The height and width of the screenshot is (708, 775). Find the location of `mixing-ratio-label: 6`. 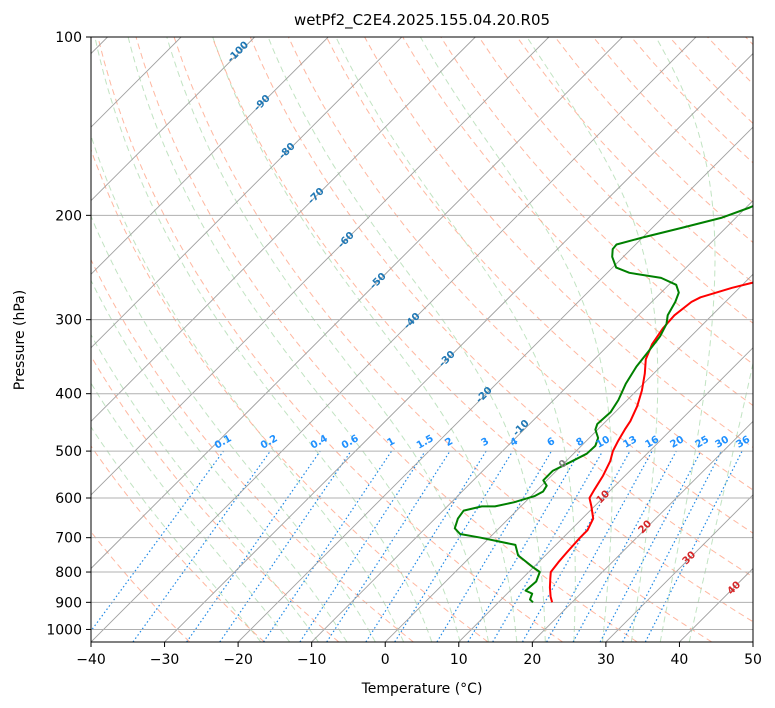

mixing-ratio-label: 6 is located at coordinates (551, 442).